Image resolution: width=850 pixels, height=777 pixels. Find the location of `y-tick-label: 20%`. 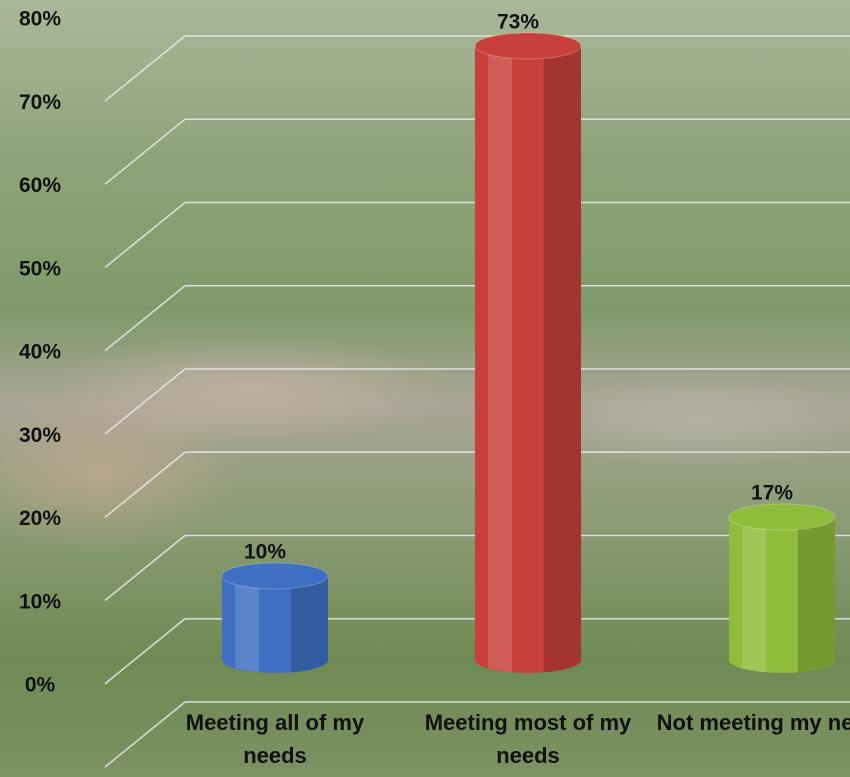

y-tick-label: 20% is located at coordinates (40, 518).